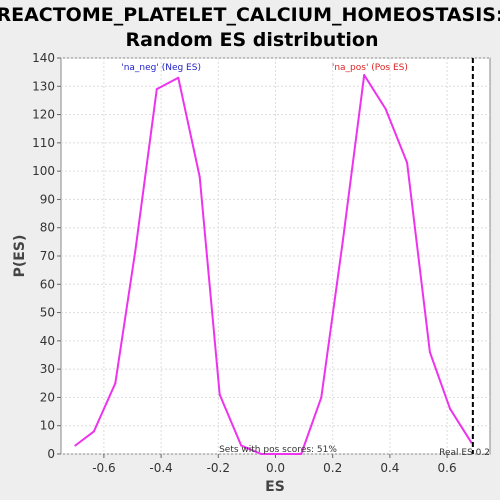 The image size is (500, 500). What do you see at coordinates (275, 468) in the screenshot?
I see `x-tick-label: 0.0` at bounding box center [275, 468].